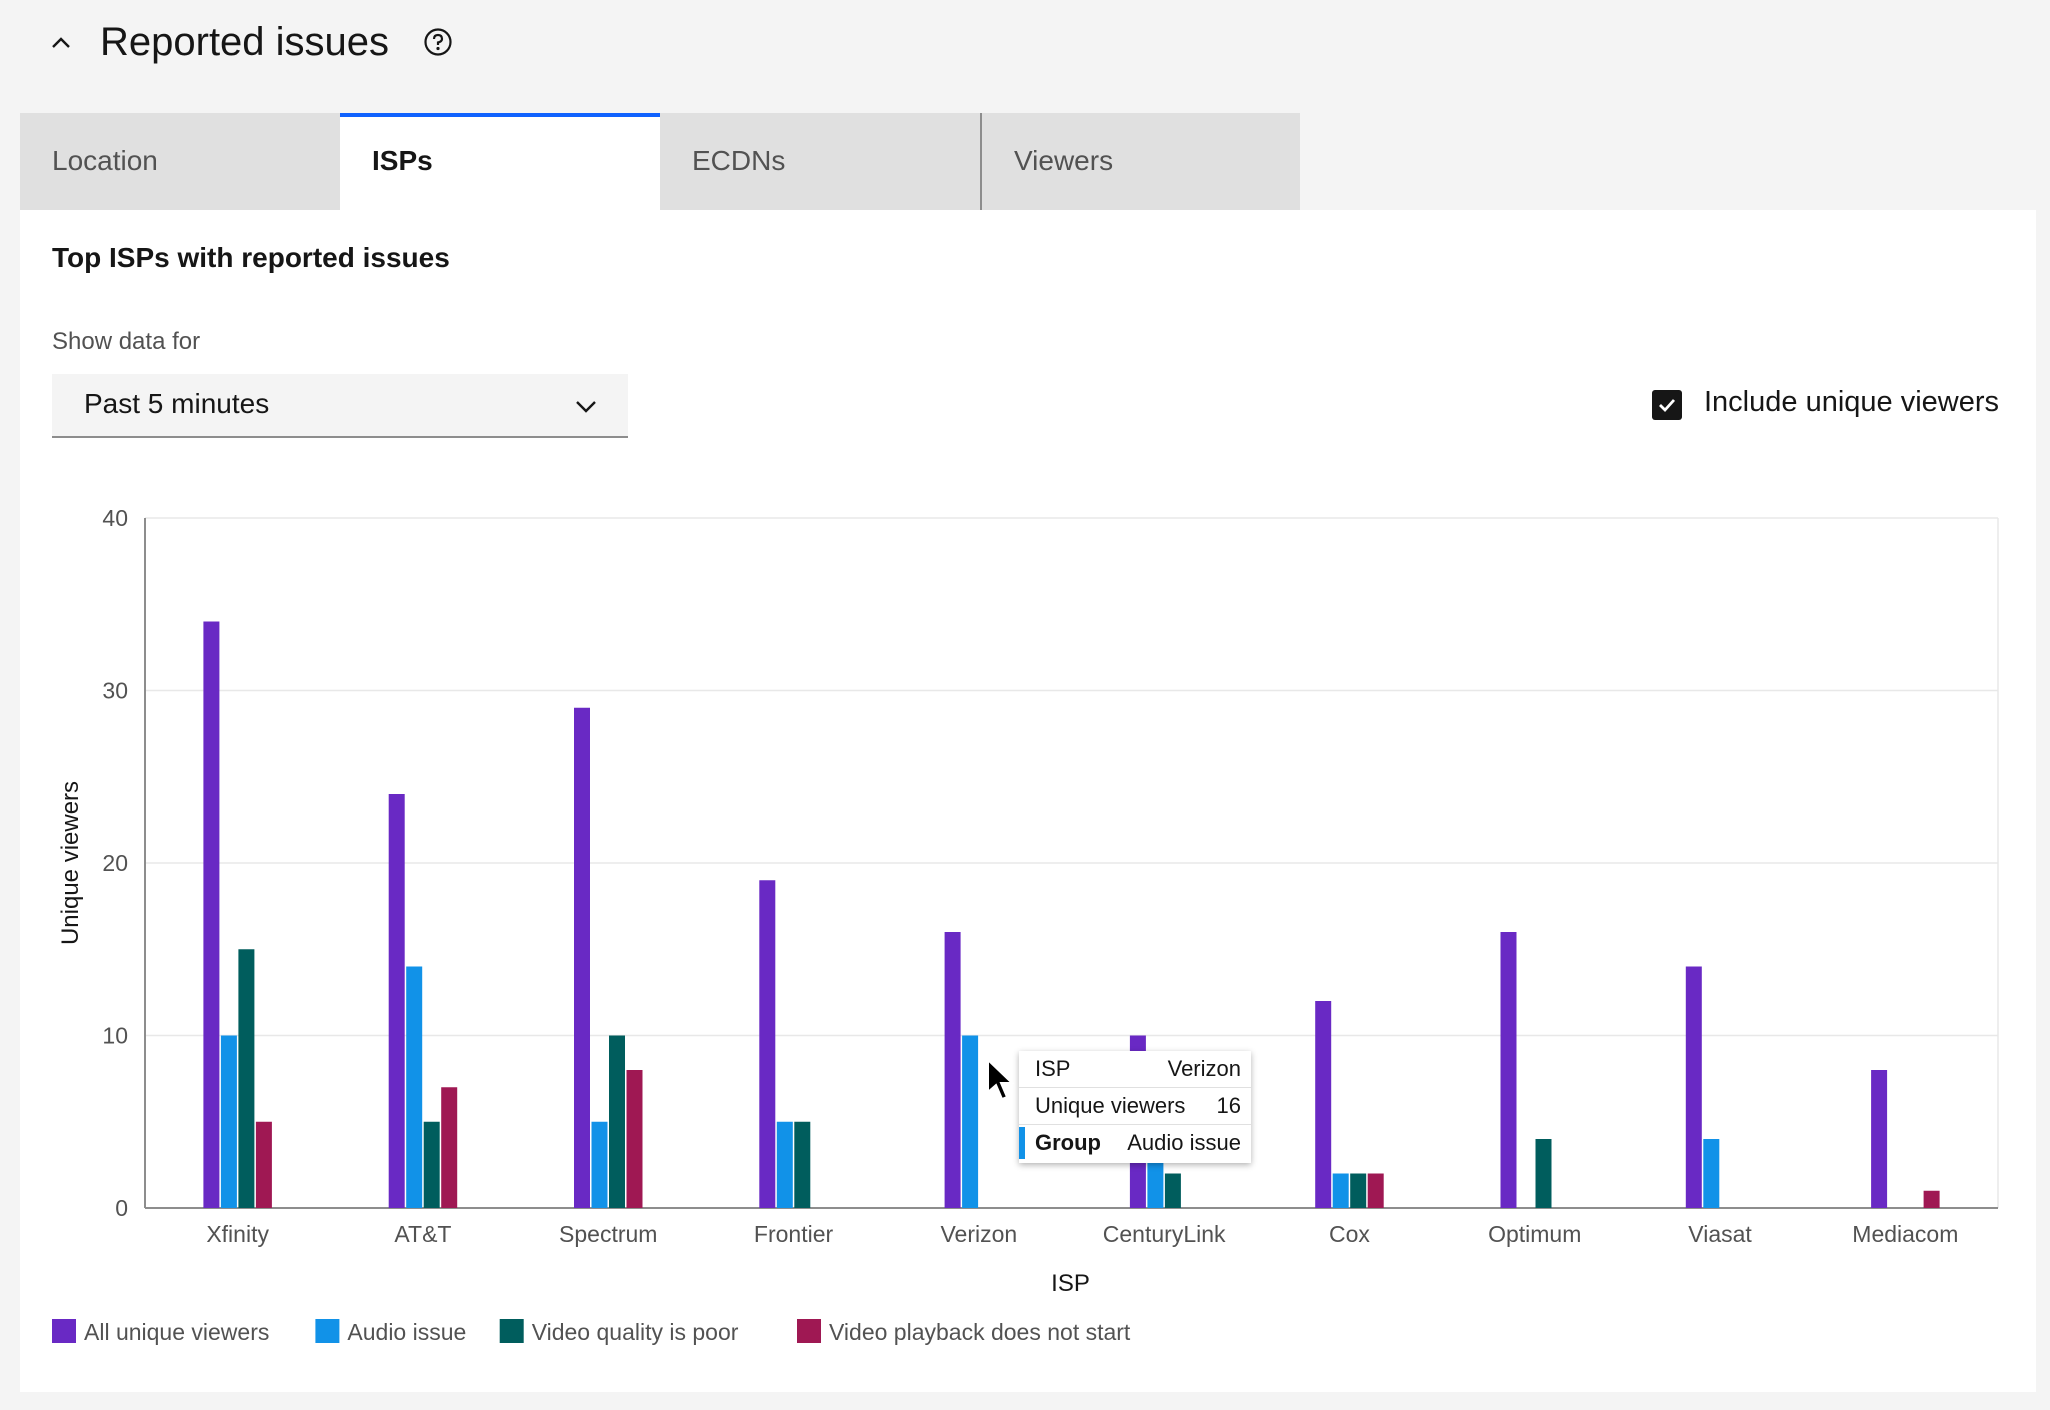 The width and height of the screenshot is (2050, 1410). I want to click on checkbox-label: Include unique viewers, so click(1852, 402).